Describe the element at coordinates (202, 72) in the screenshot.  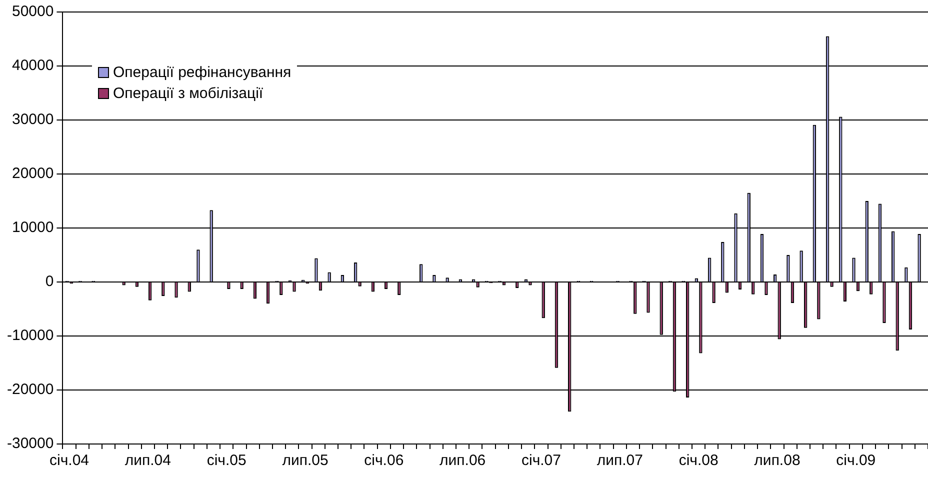
I see `legend-label: Операції рефінансування` at that location.